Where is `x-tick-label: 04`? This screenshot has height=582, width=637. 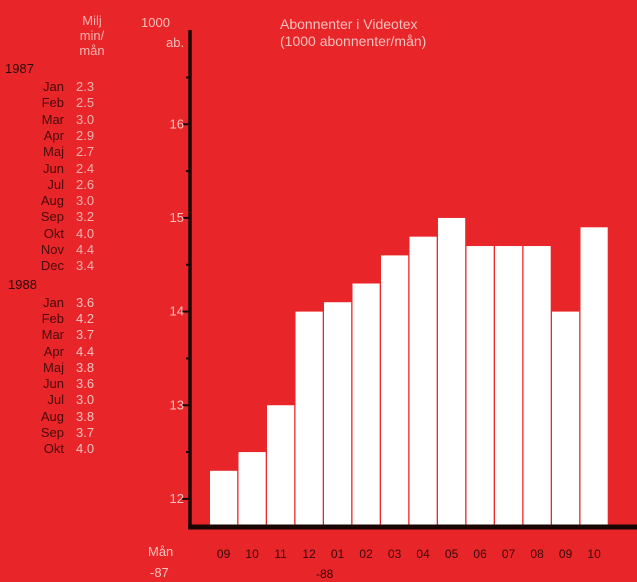
x-tick-label: 04 is located at coordinates (423, 554).